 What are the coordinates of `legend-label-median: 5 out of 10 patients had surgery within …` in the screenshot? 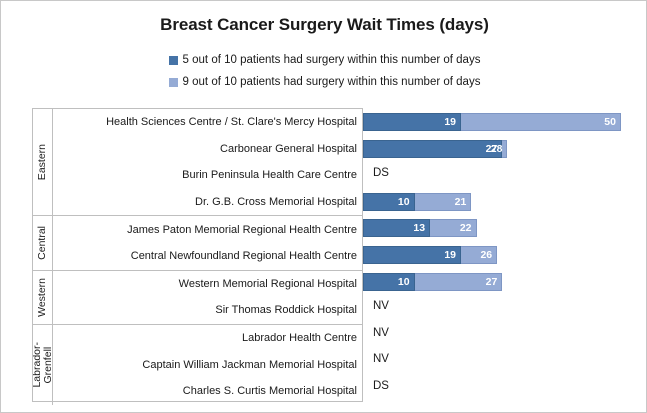 It's located at (331, 60).